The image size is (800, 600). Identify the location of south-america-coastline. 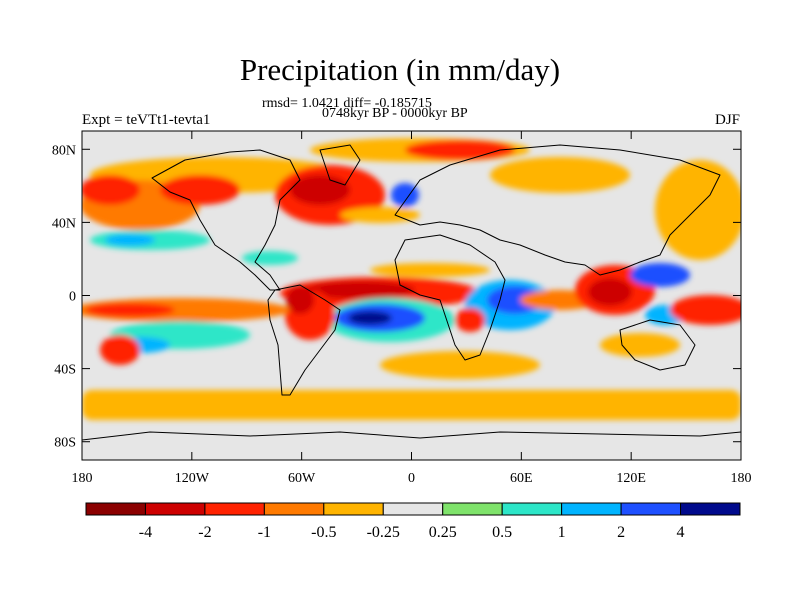
(304, 340).